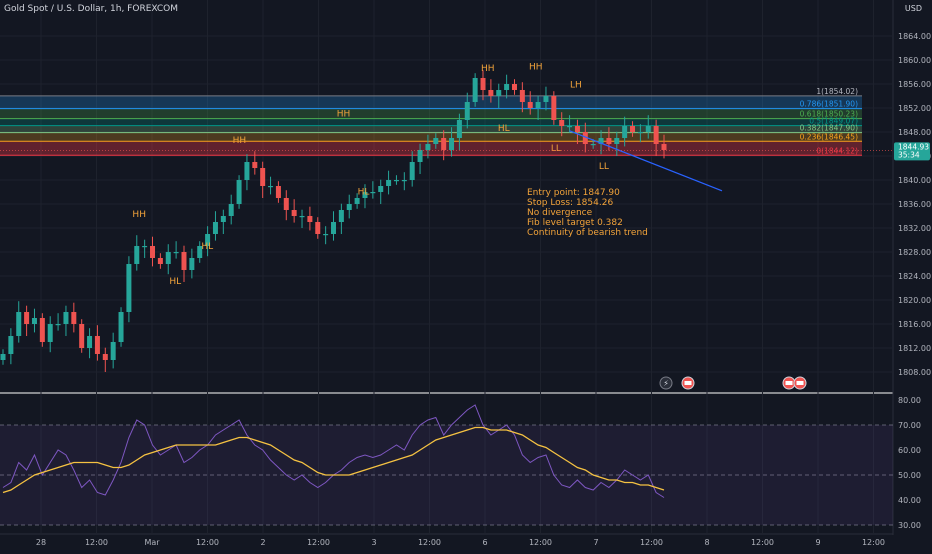 Image resolution: width=932 pixels, height=554 pixels. What do you see at coordinates (914, 108) in the screenshot?
I see `price-tick-label: 1852.00` at bounding box center [914, 108].